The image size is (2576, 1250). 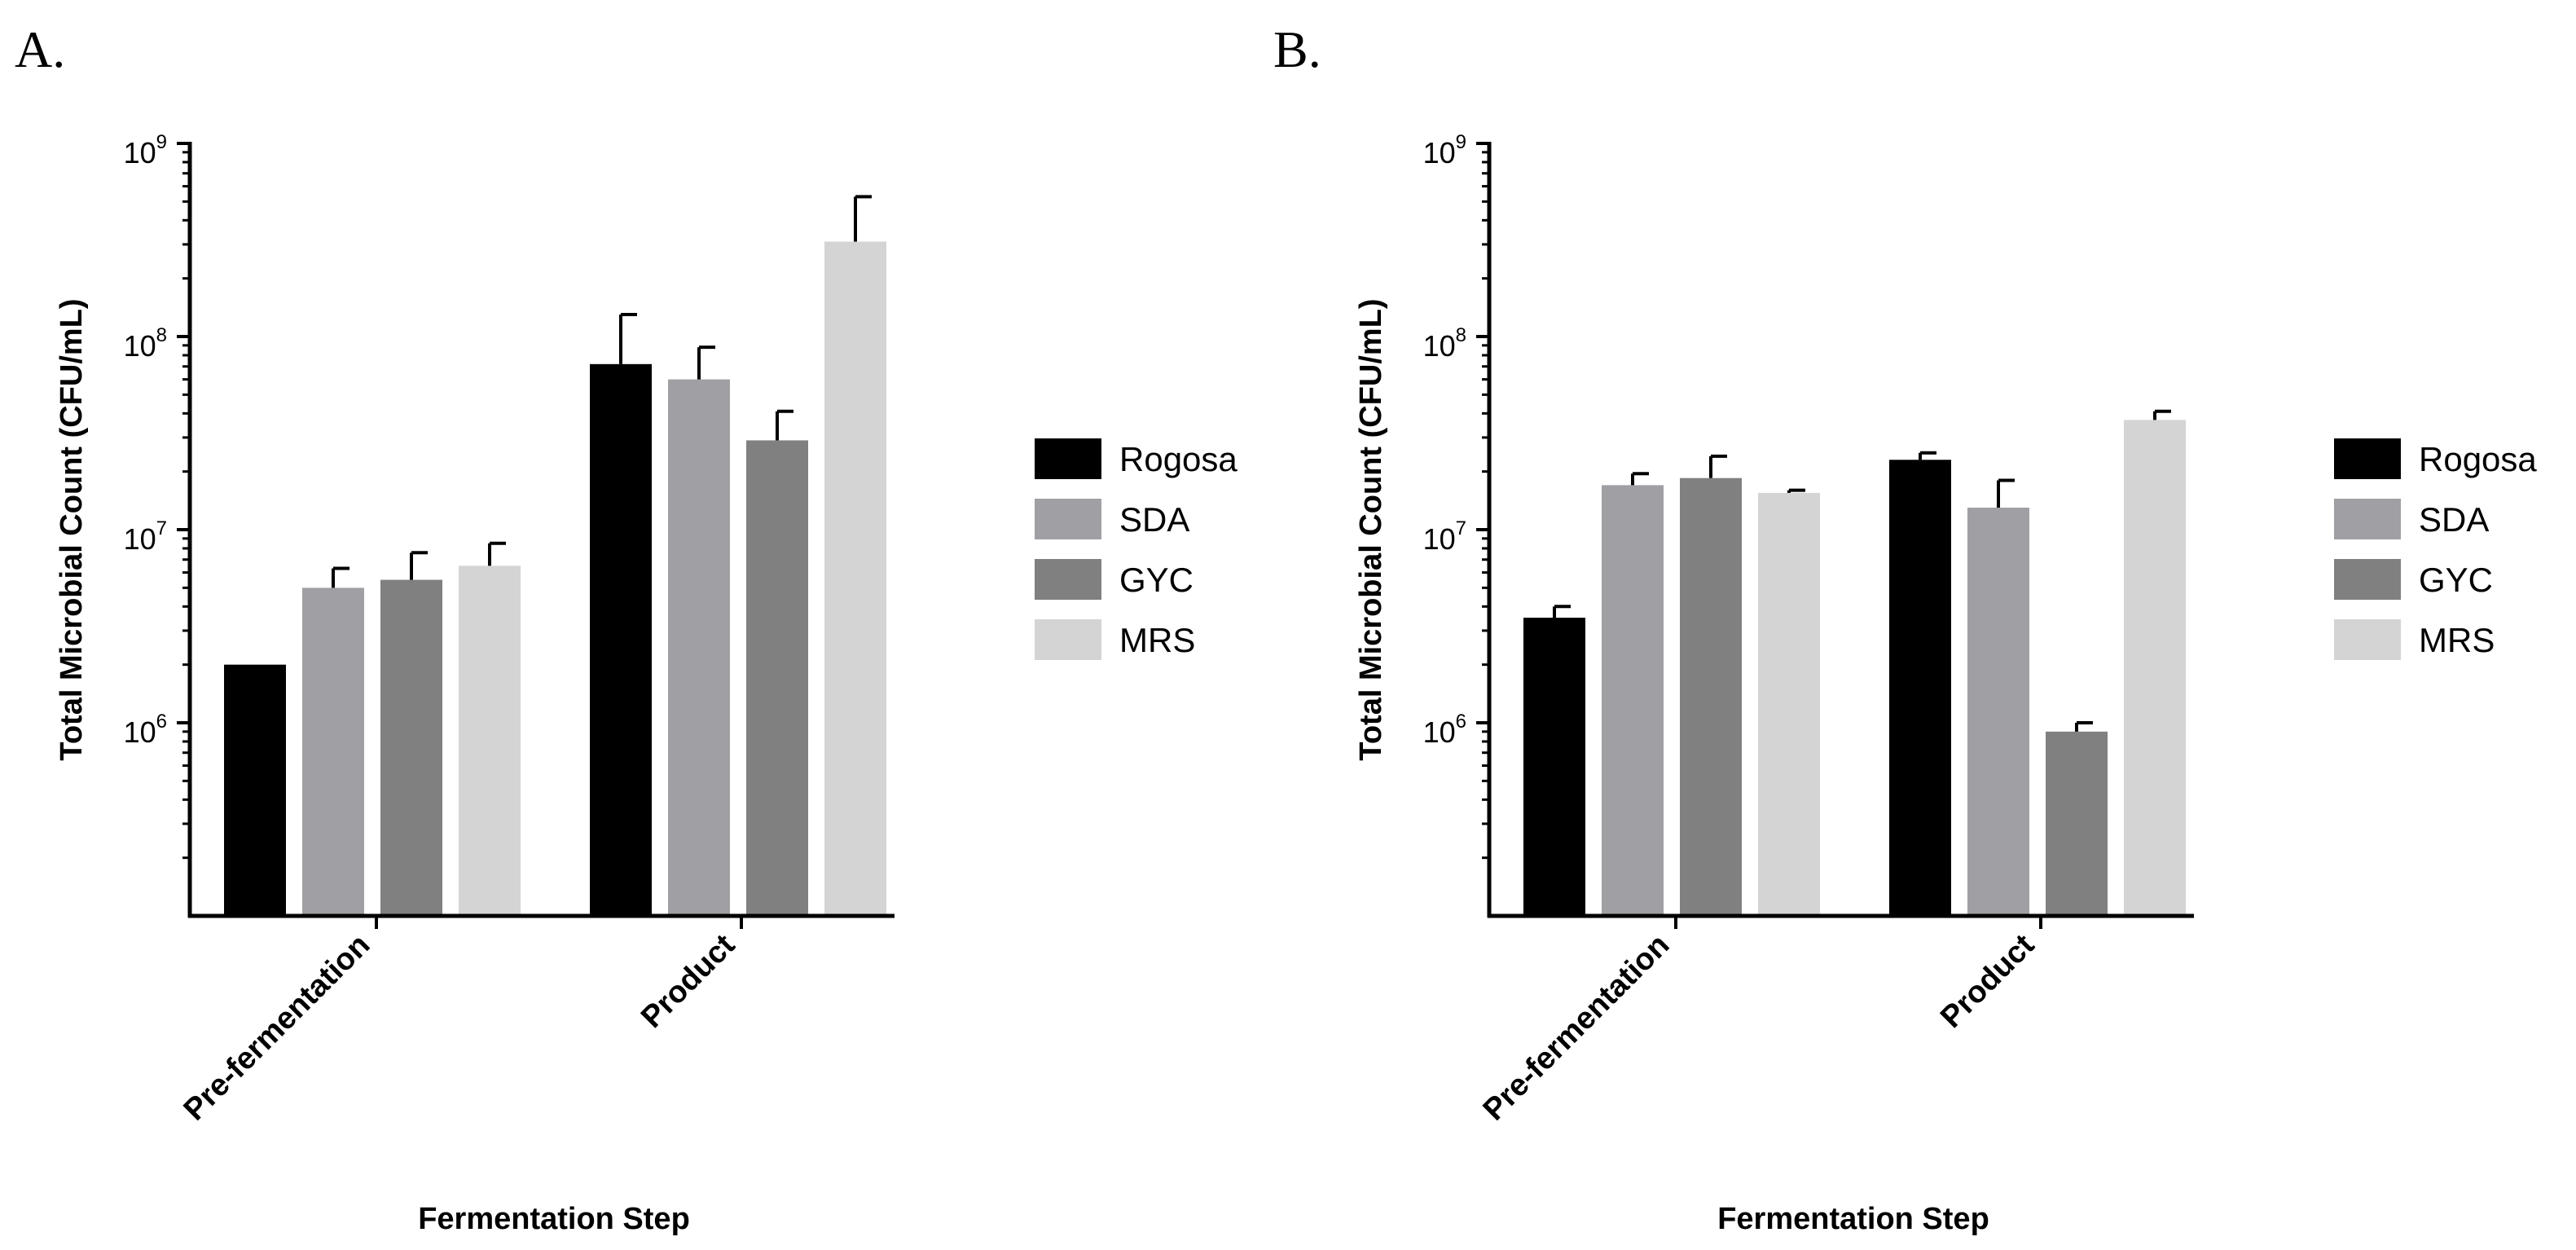 I want to click on panel-letter: B., so click(x=1297, y=49).